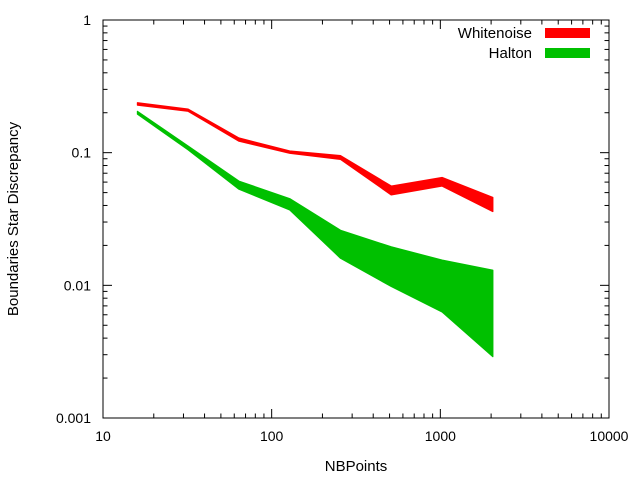  I want to click on y-tick-label: 0.01, so click(77, 285).